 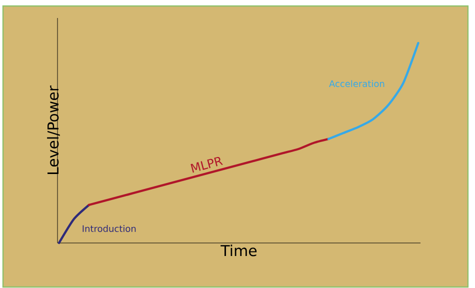 What do you see at coordinates (206, 165) in the screenshot?
I see `text: MLPR` at bounding box center [206, 165].